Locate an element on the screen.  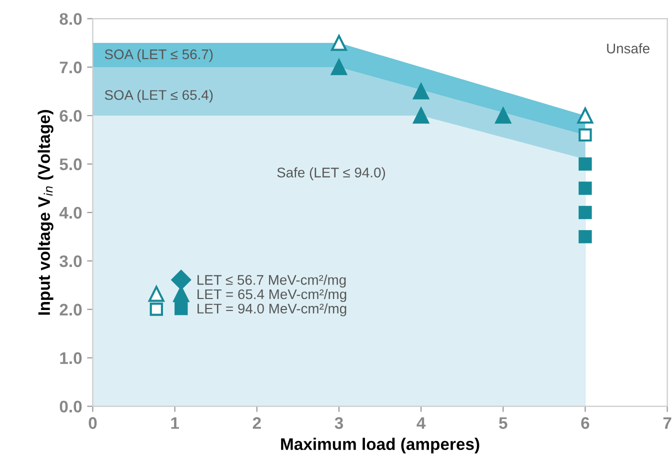
x-tick-label: 5 is located at coordinates (503, 423).